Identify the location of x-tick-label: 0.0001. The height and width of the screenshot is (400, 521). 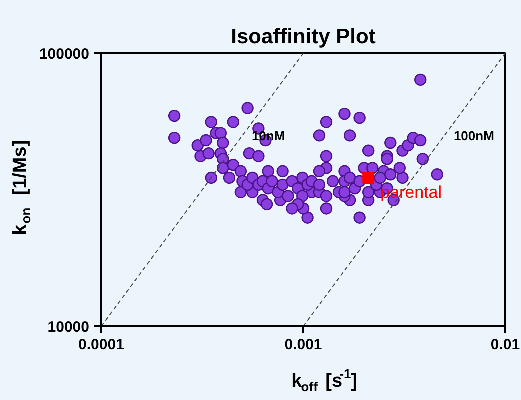
(101, 345).